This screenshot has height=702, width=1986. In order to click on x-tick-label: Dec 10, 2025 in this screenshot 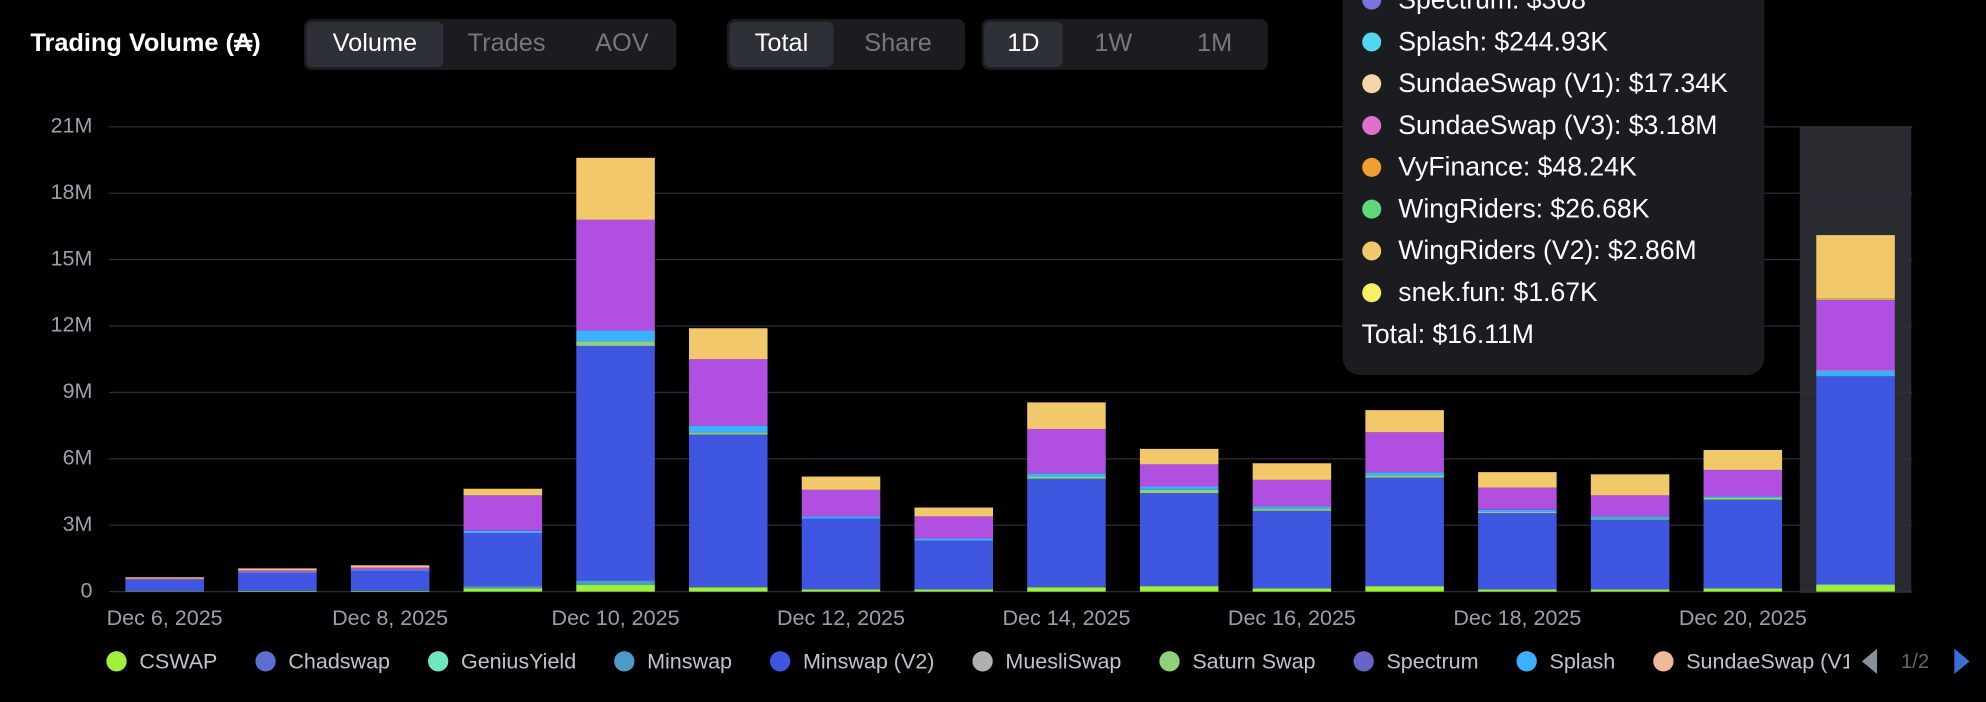, I will do `click(616, 618)`.